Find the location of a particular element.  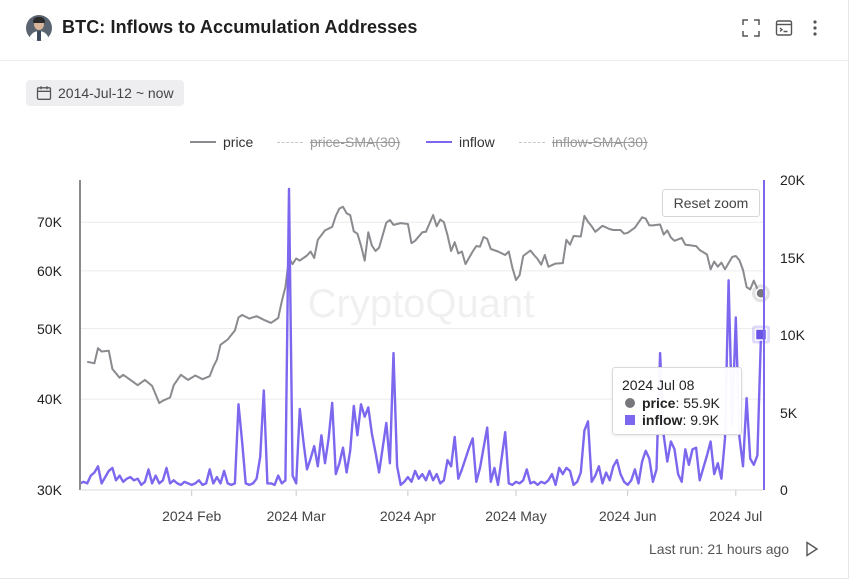

tooltip-price-value: 55.9K is located at coordinates (701, 403).